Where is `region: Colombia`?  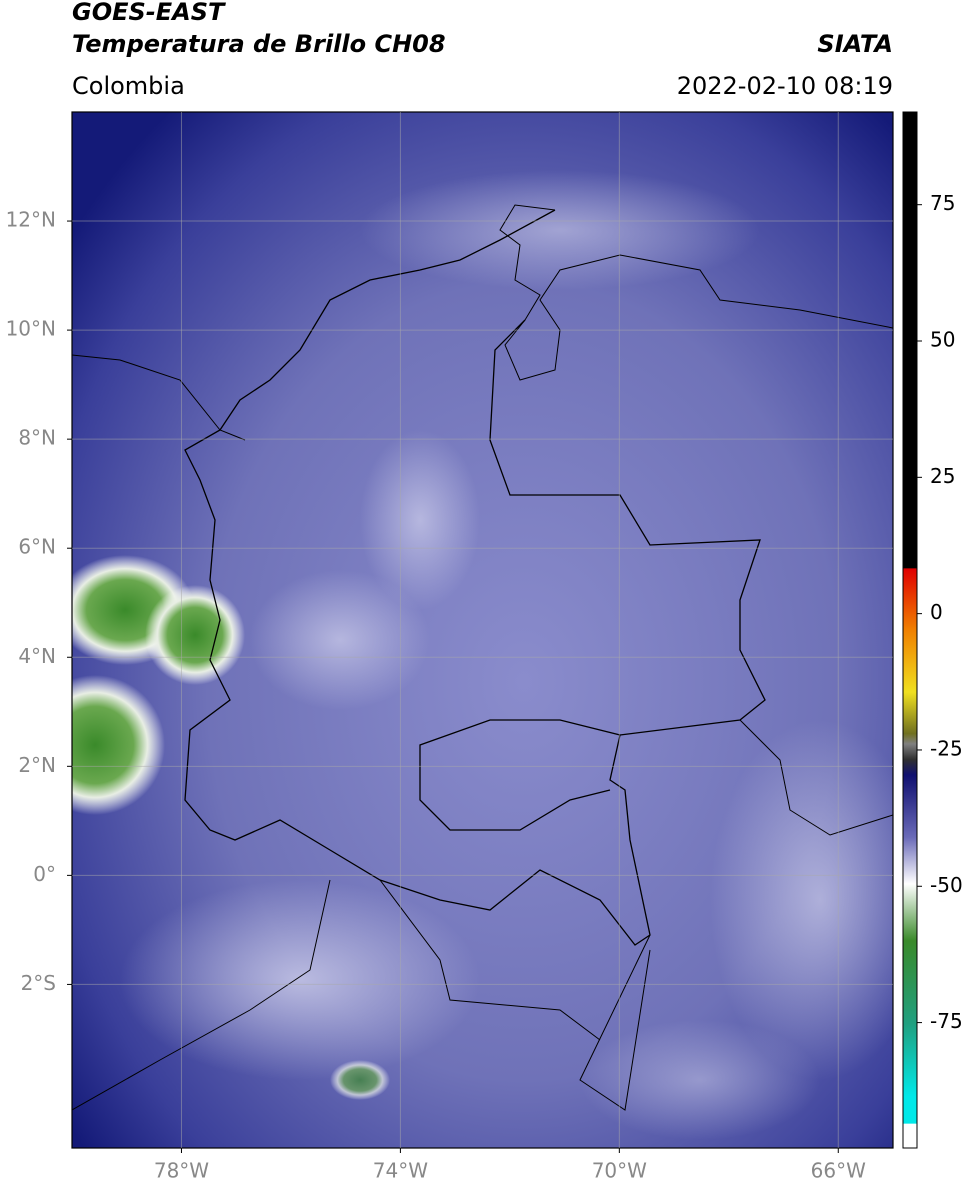 region: Colombia is located at coordinates (128, 86).